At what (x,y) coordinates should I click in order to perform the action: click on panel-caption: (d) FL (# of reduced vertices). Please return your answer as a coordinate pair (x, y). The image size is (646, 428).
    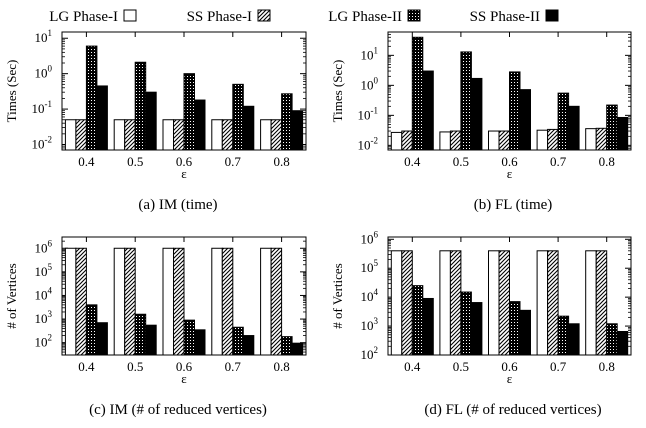
    Looking at the image, I should click on (512, 410).